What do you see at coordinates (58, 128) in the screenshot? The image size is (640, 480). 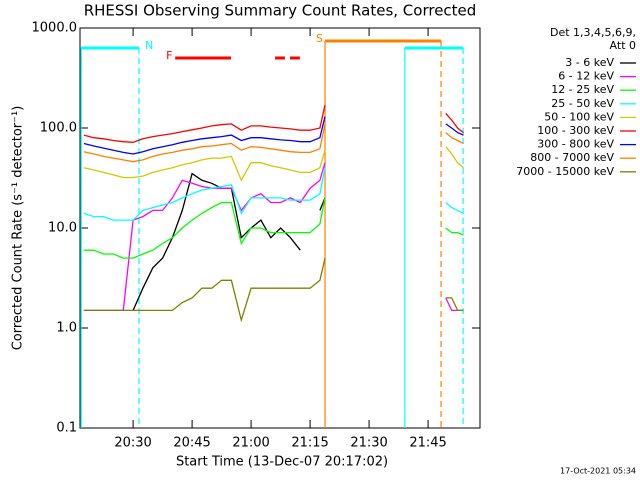 I see `y-tick-label: 100.0` at bounding box center [58, 128].